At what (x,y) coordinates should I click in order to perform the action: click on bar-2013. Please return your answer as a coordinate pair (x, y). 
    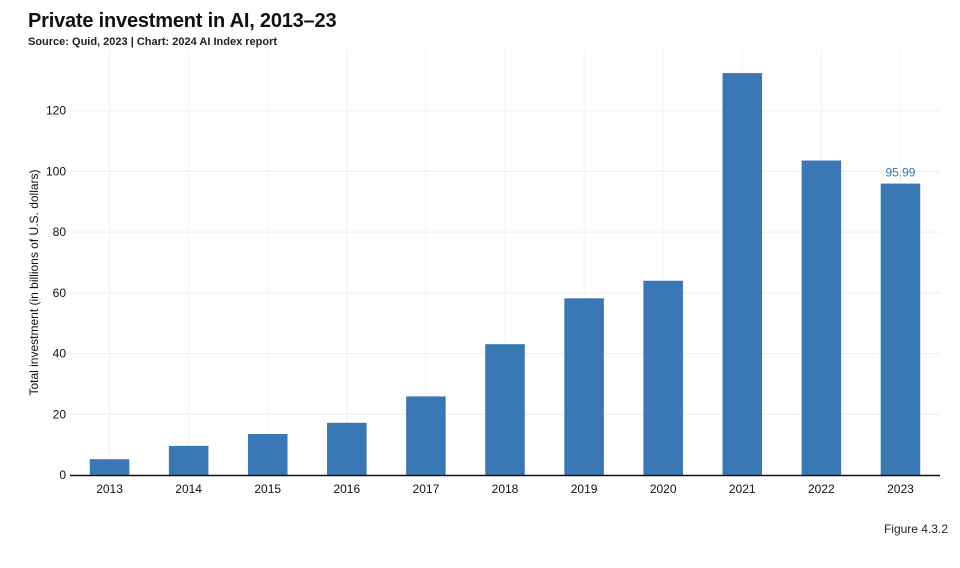
    Looking at the image, I should click on (109, 467).